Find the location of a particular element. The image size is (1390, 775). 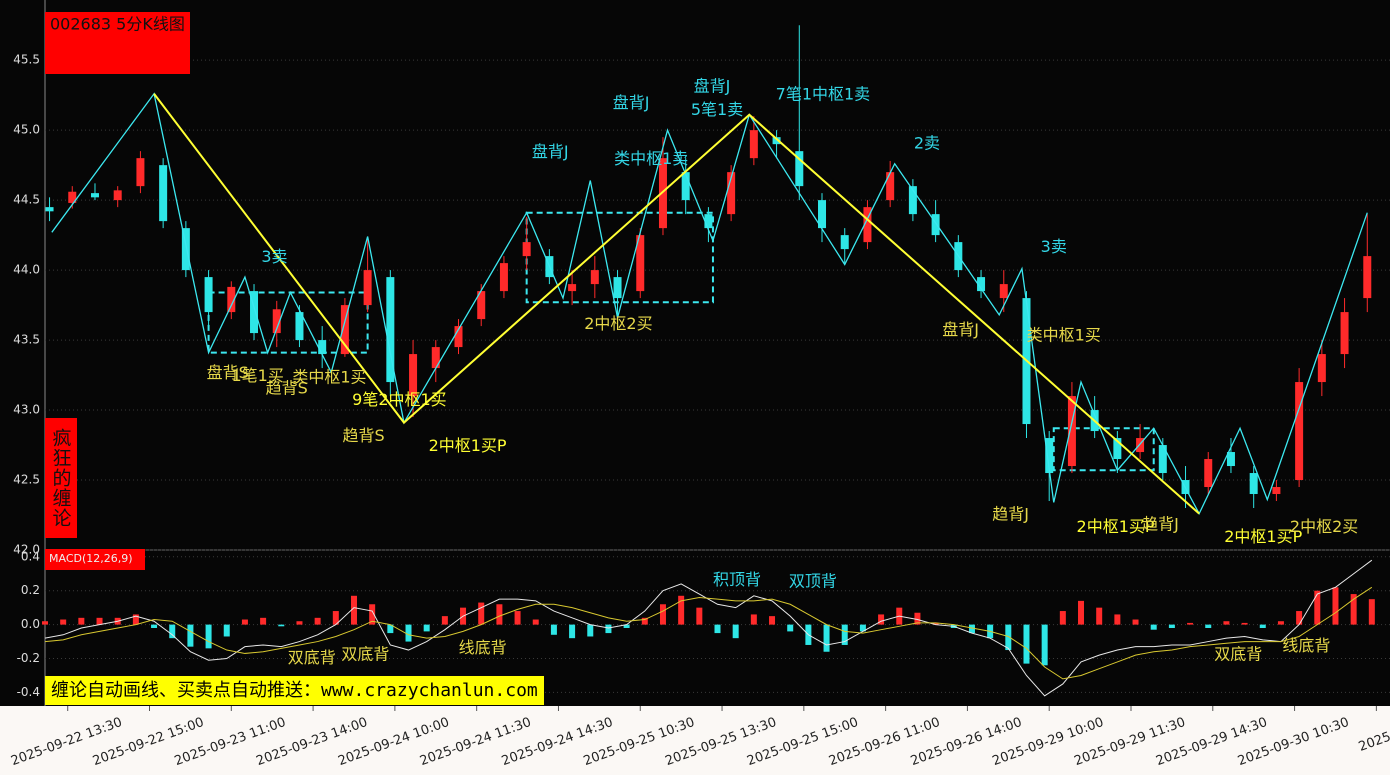

annotation: 趋背S is located at coordinates (363, 435).